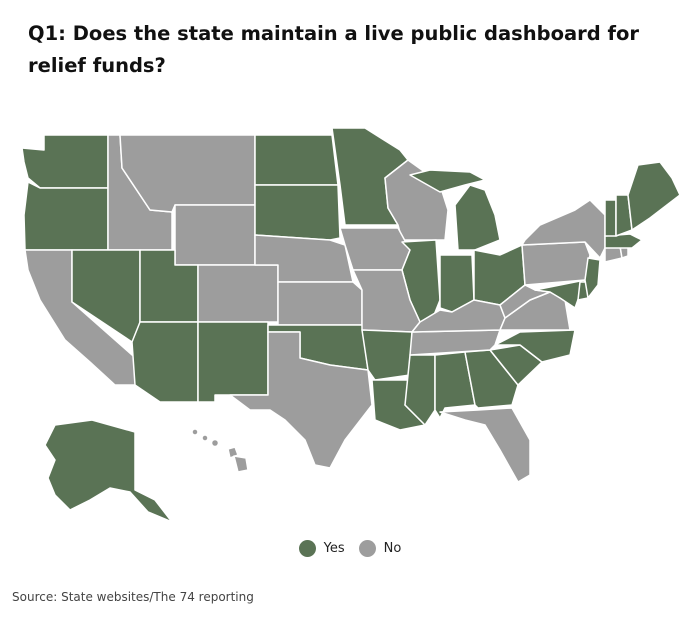  I want to click on legend-label-yes: Yes, so click(334, 548).